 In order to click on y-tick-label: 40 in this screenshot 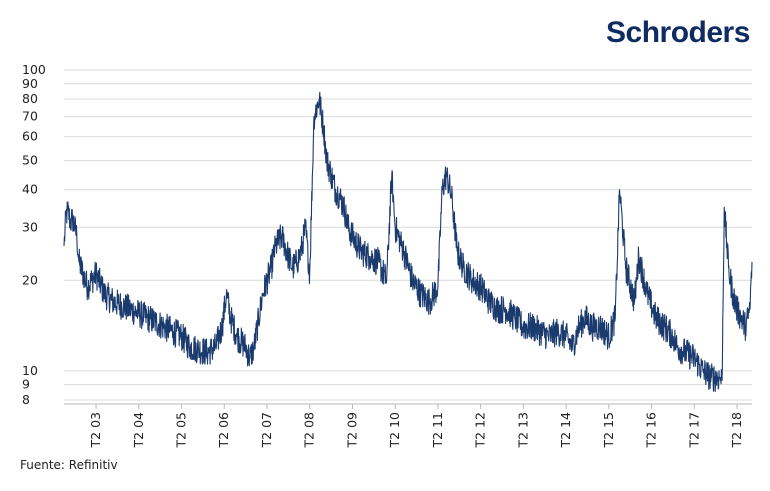, I will do `click(30, 189)`.